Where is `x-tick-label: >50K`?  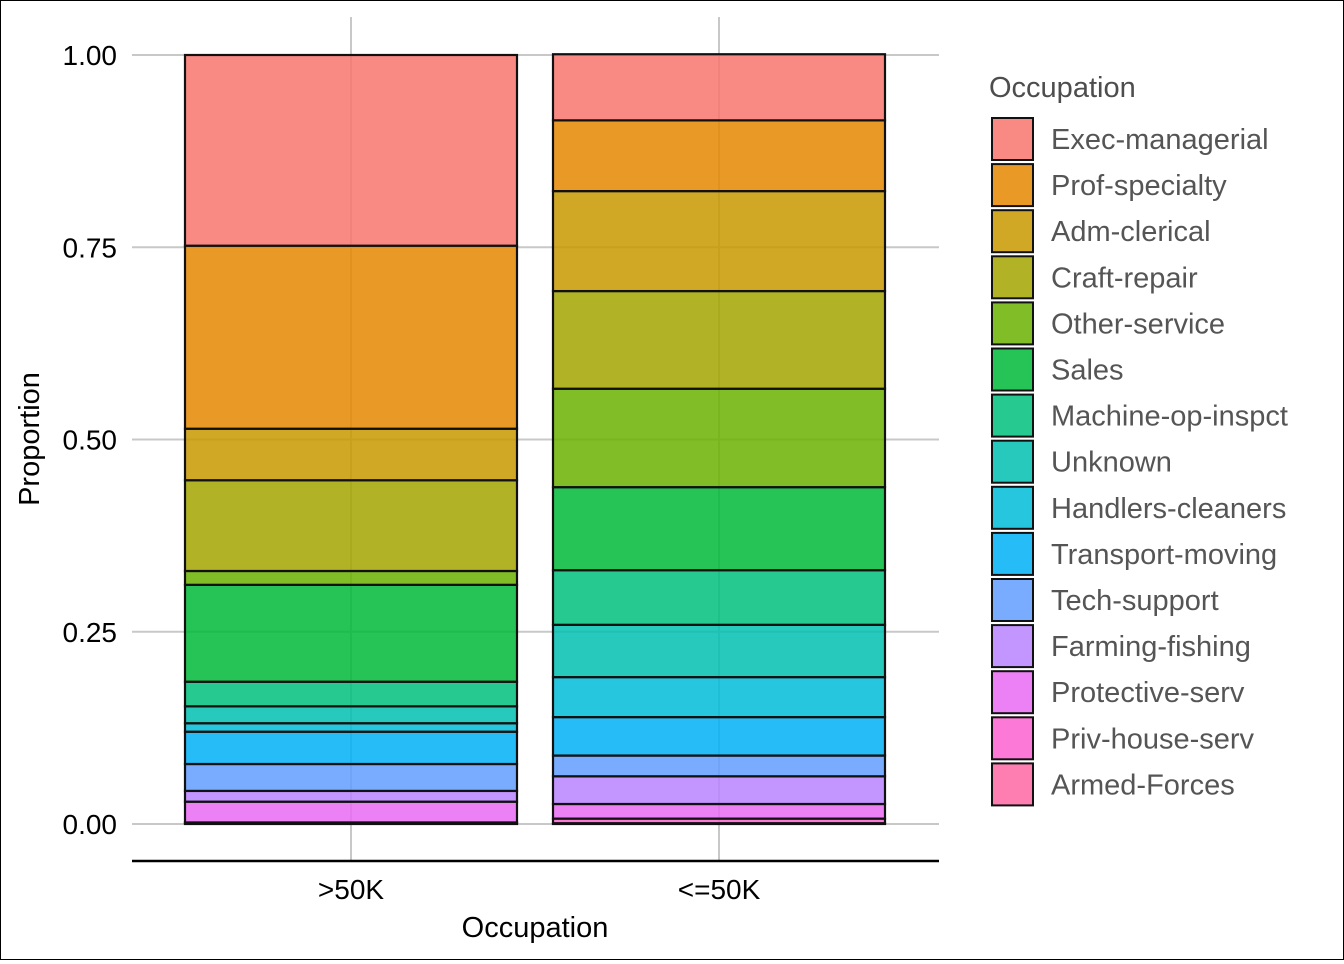 x-tick-label: >50K is located at coordinates (351, 889).